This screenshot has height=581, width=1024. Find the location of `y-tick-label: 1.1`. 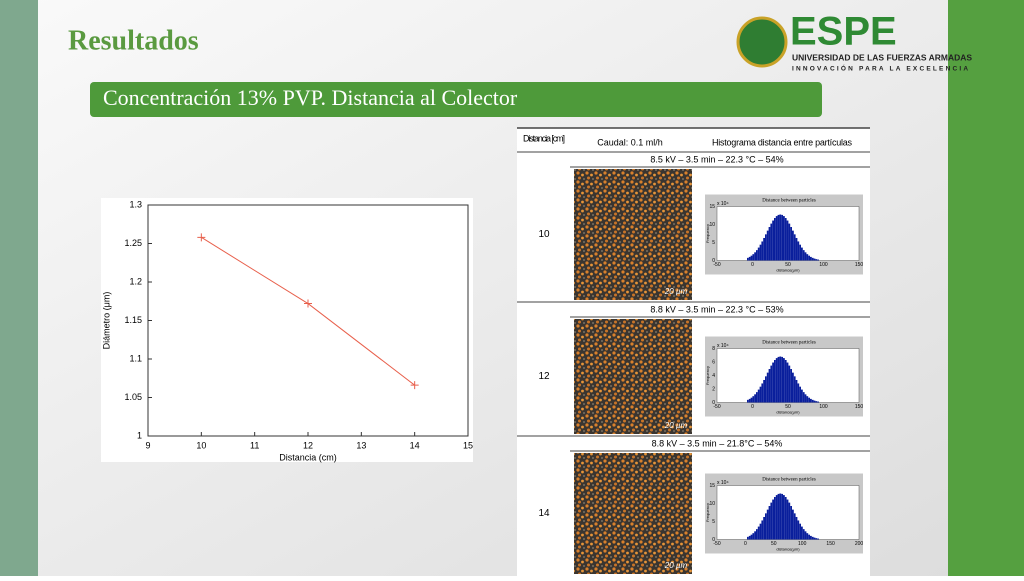

y-tick-label: 1.1 is located at coordinates (135, 358).